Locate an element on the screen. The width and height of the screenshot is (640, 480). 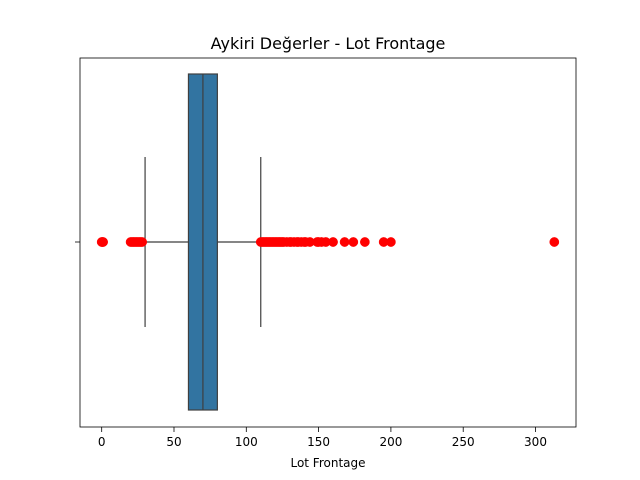
x-tick-label: 250 is located at coordinates (463, 442).